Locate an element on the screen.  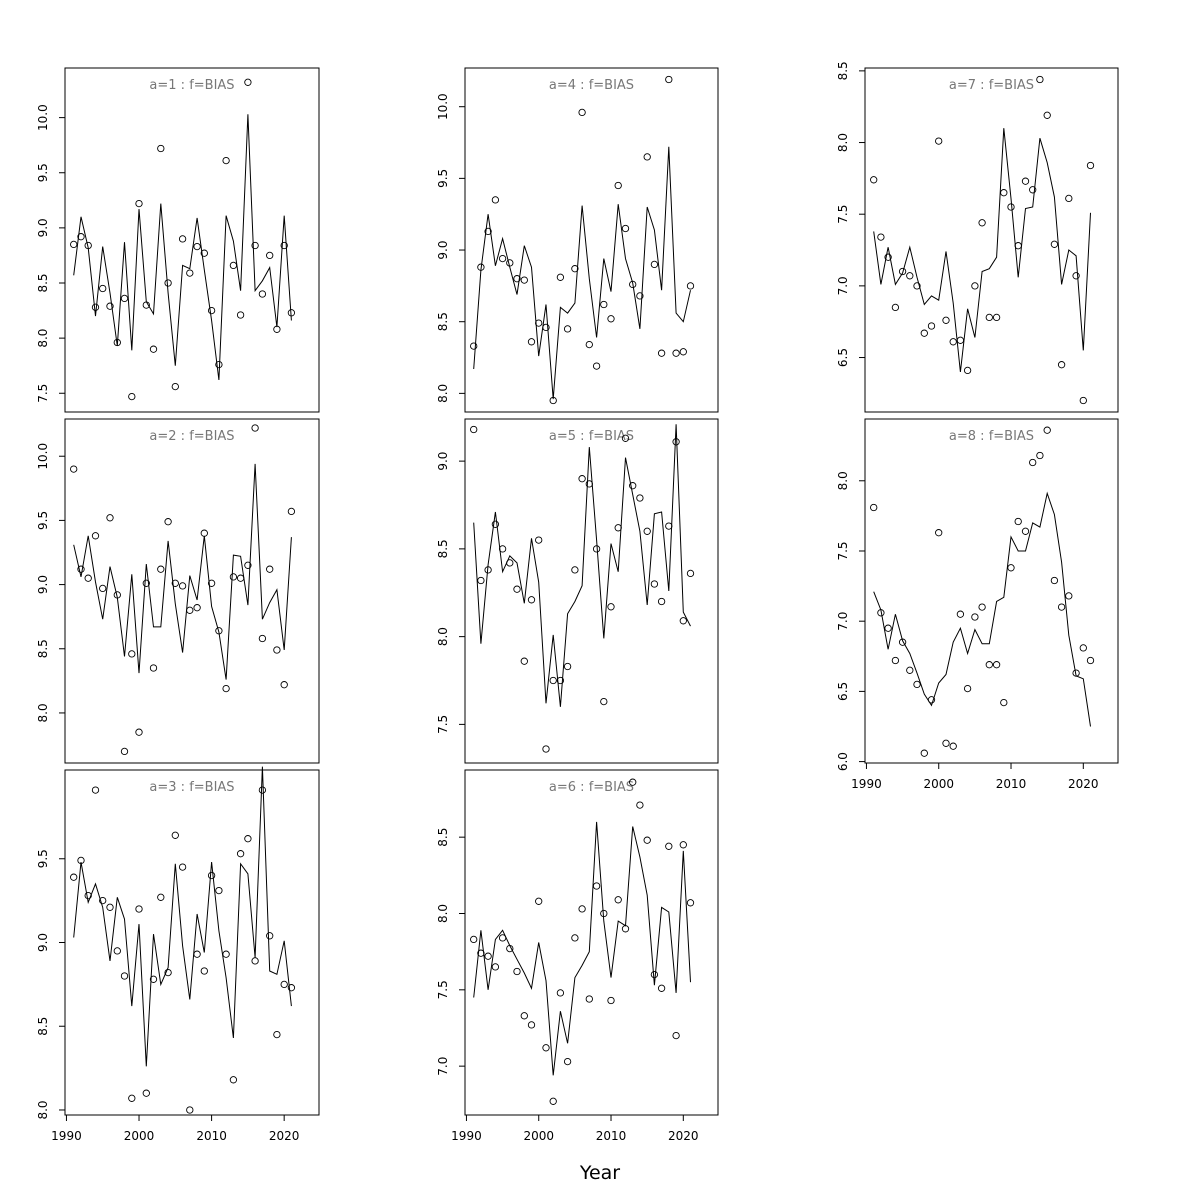
y-tick-label: 7.0 is located at coordinates (443, 1066).